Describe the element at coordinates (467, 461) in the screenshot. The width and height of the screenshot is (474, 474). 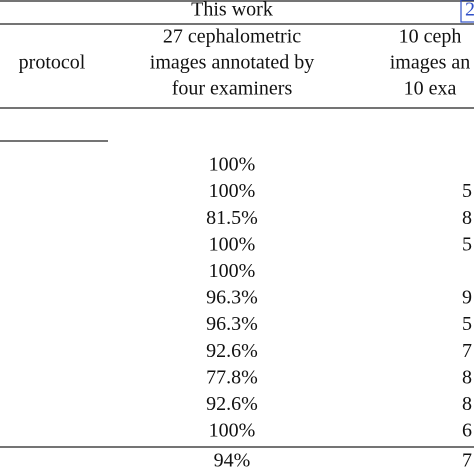
I see `total-cell: 7` at that location.